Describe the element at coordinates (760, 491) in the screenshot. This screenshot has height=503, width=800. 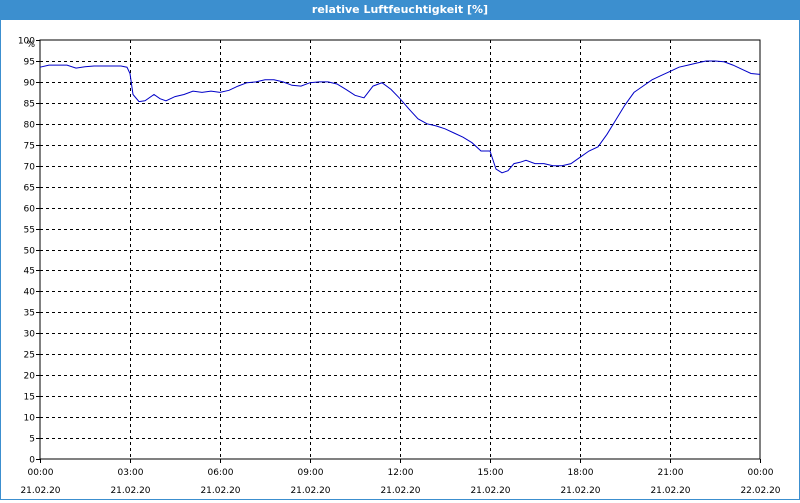
I see `x-tick-date-label: 22.02.20` at that location.